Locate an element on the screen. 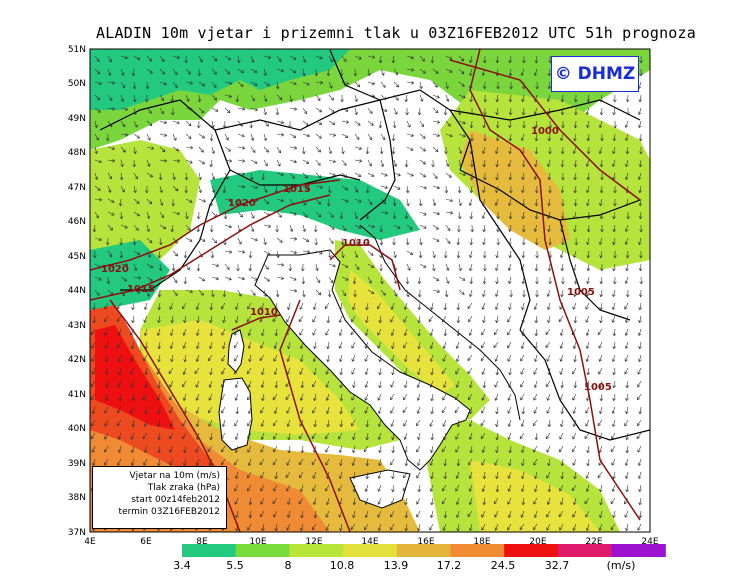 The width and height of the screenshot is (740, 582). lat-label: 38N is located at coordinates (77, 498).